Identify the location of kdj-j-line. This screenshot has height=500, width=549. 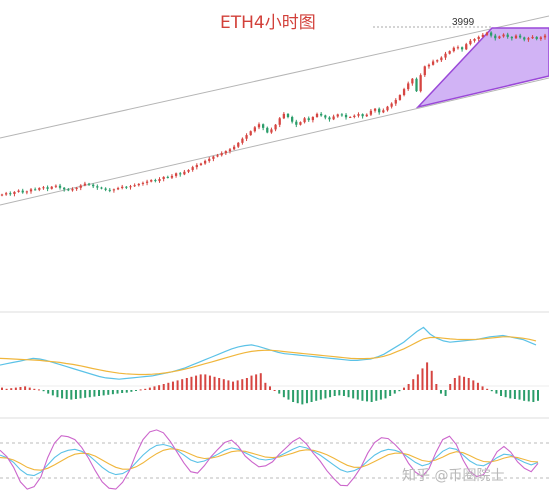
(269, 459).